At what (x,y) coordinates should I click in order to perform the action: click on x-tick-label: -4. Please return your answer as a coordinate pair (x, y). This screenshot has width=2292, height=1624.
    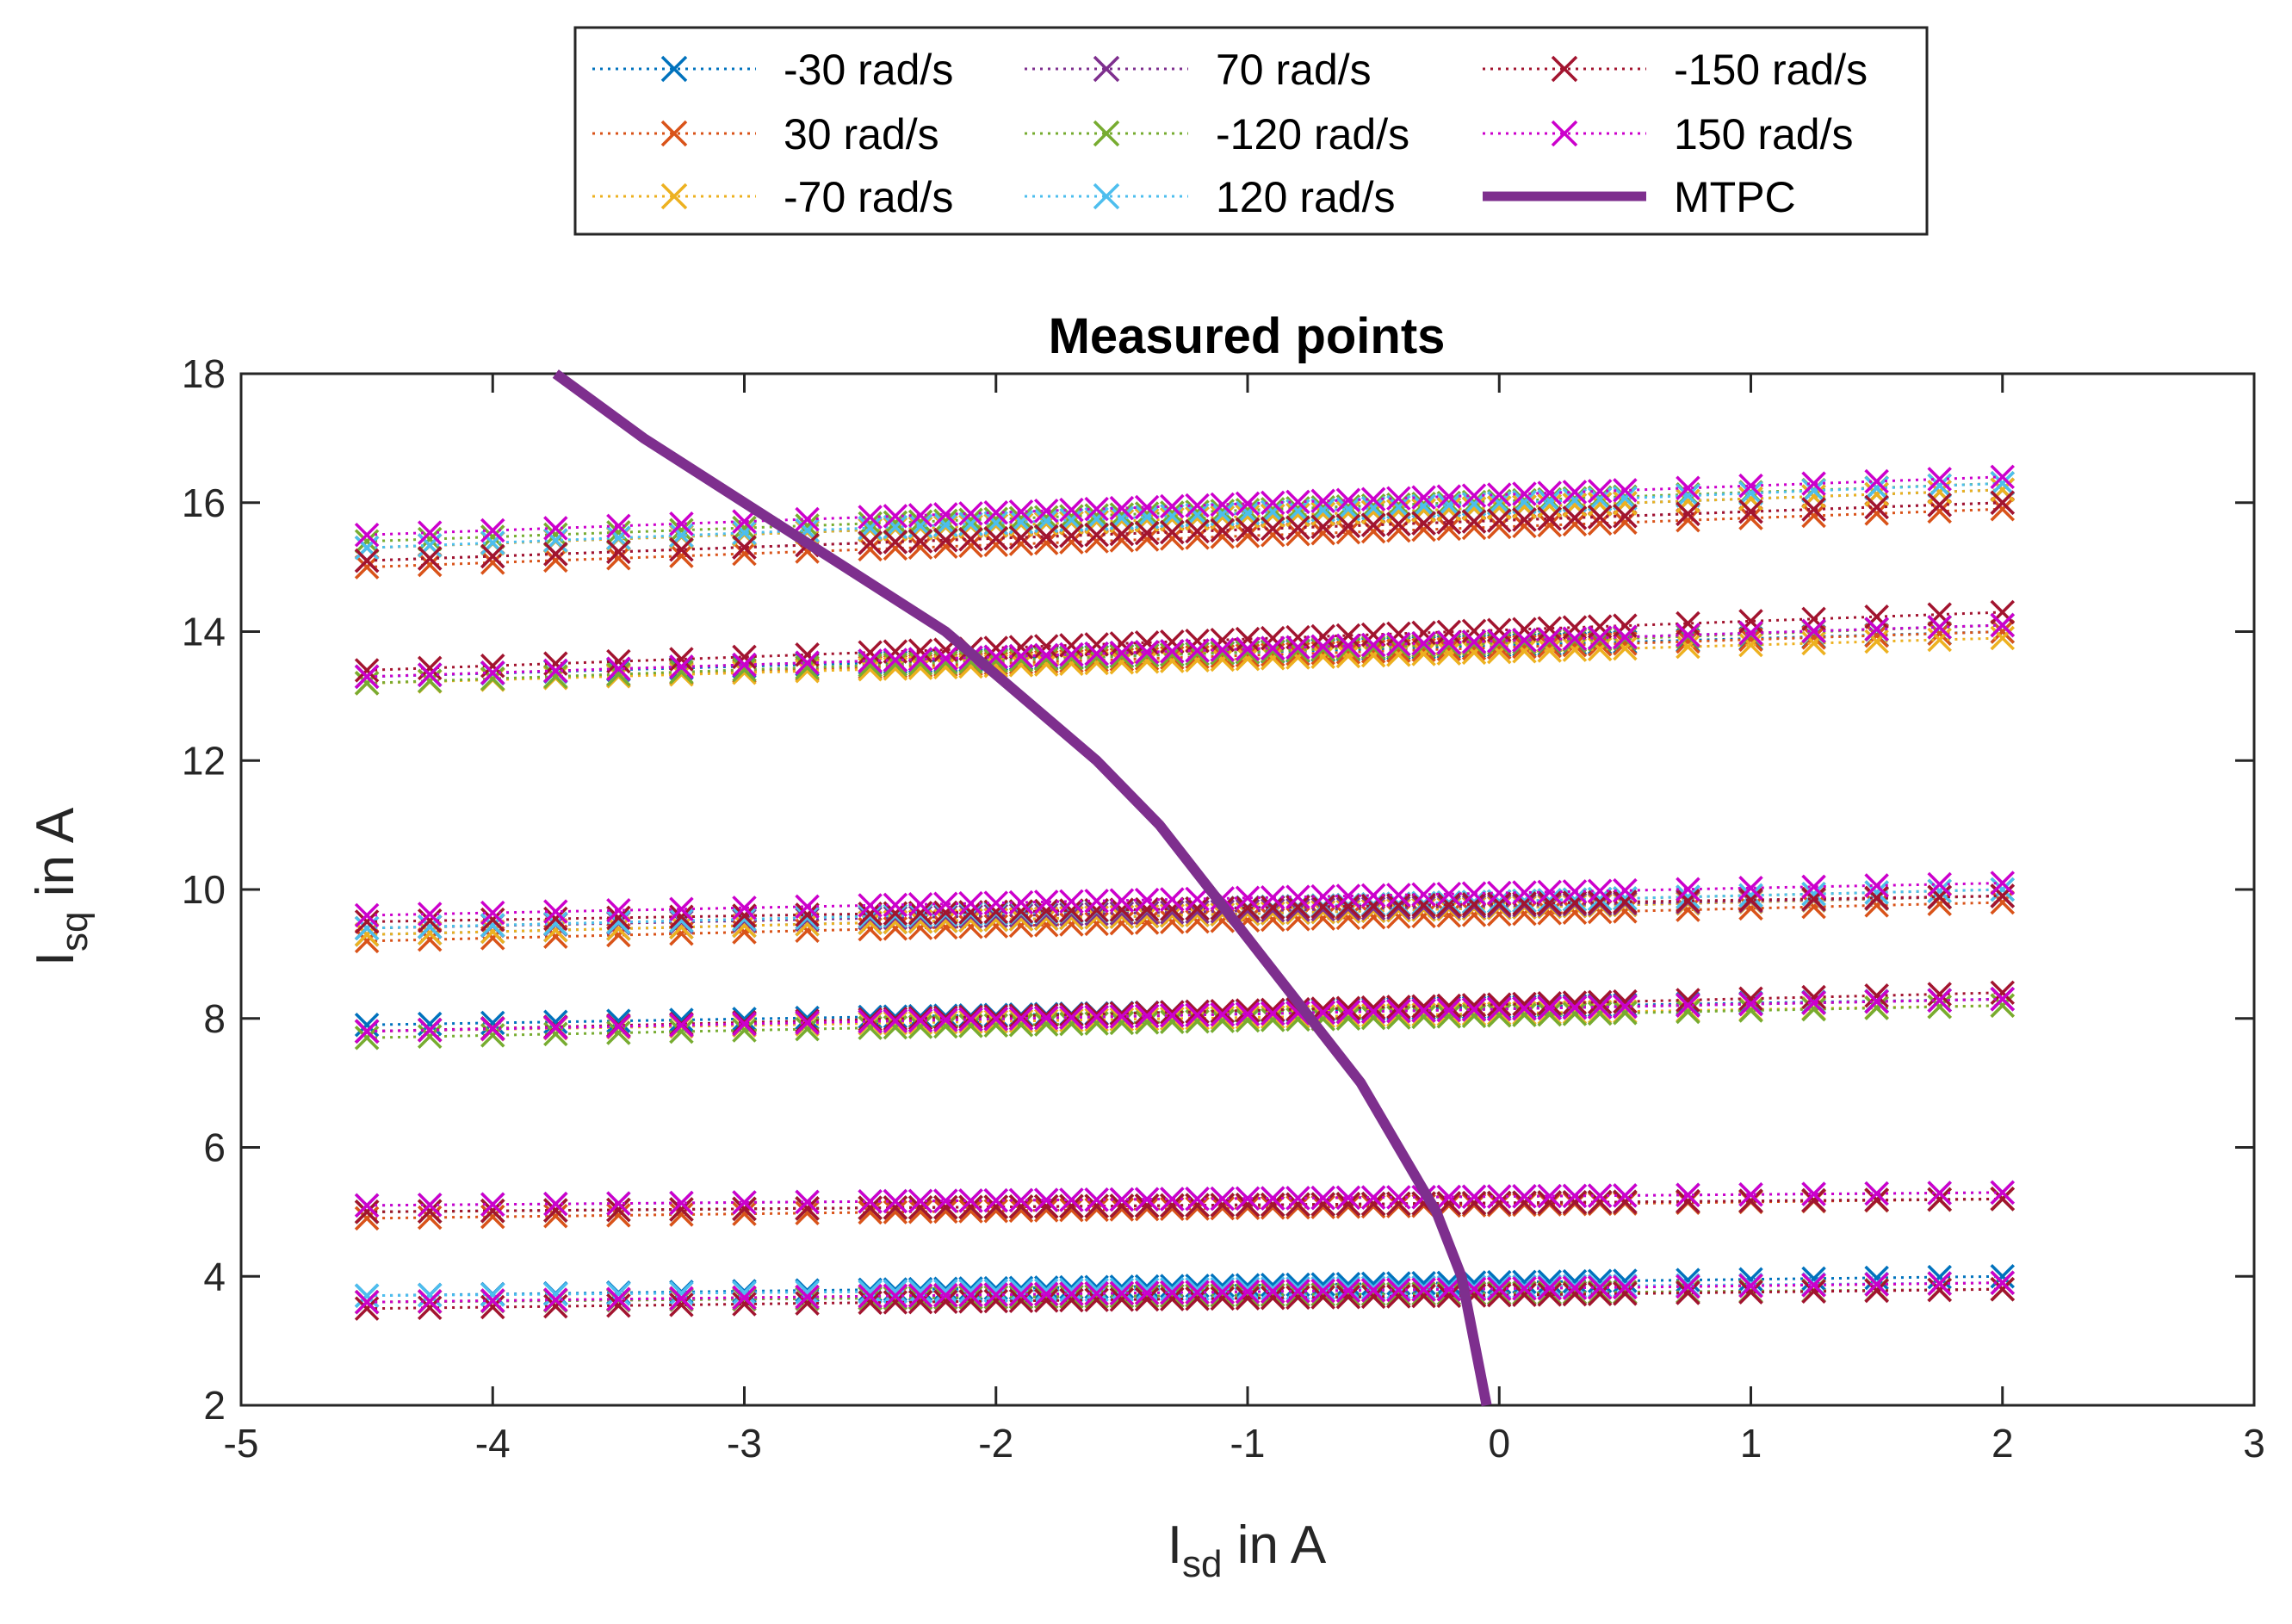
    Looking at the image, I should click on (493, 1443).